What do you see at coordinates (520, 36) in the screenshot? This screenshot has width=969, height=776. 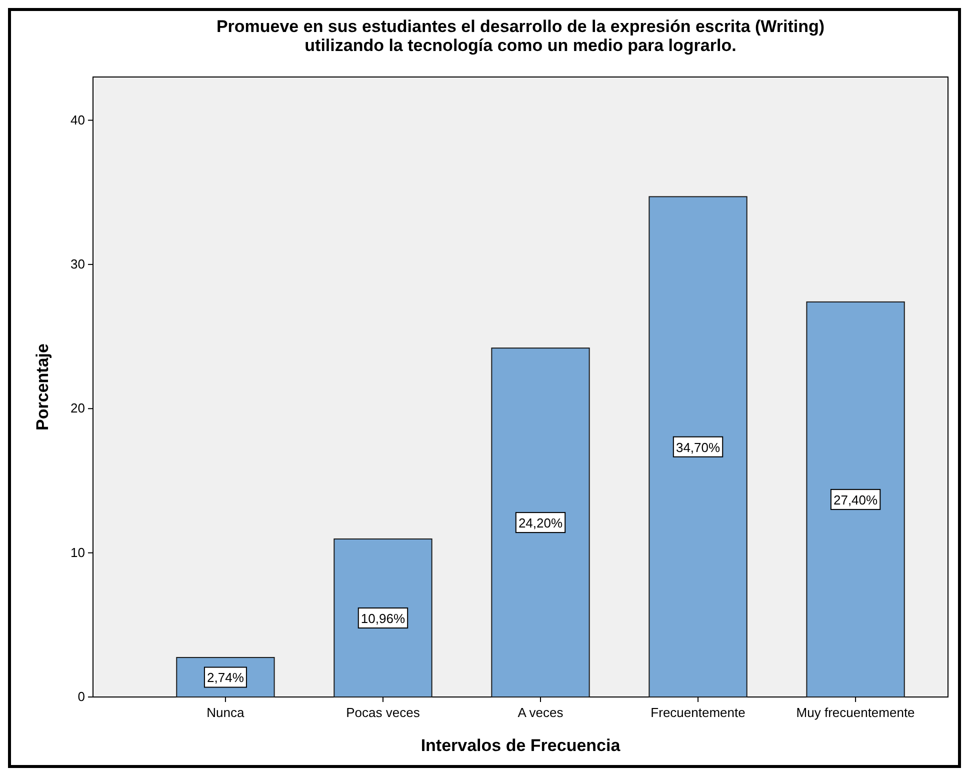 I see `chart-title: Promueve en sus estudiantes el desarrollo de la expresión escrita (Writing) utilizando la tecnología como un medio para lograrlo.` at bounding box center [520, 36].